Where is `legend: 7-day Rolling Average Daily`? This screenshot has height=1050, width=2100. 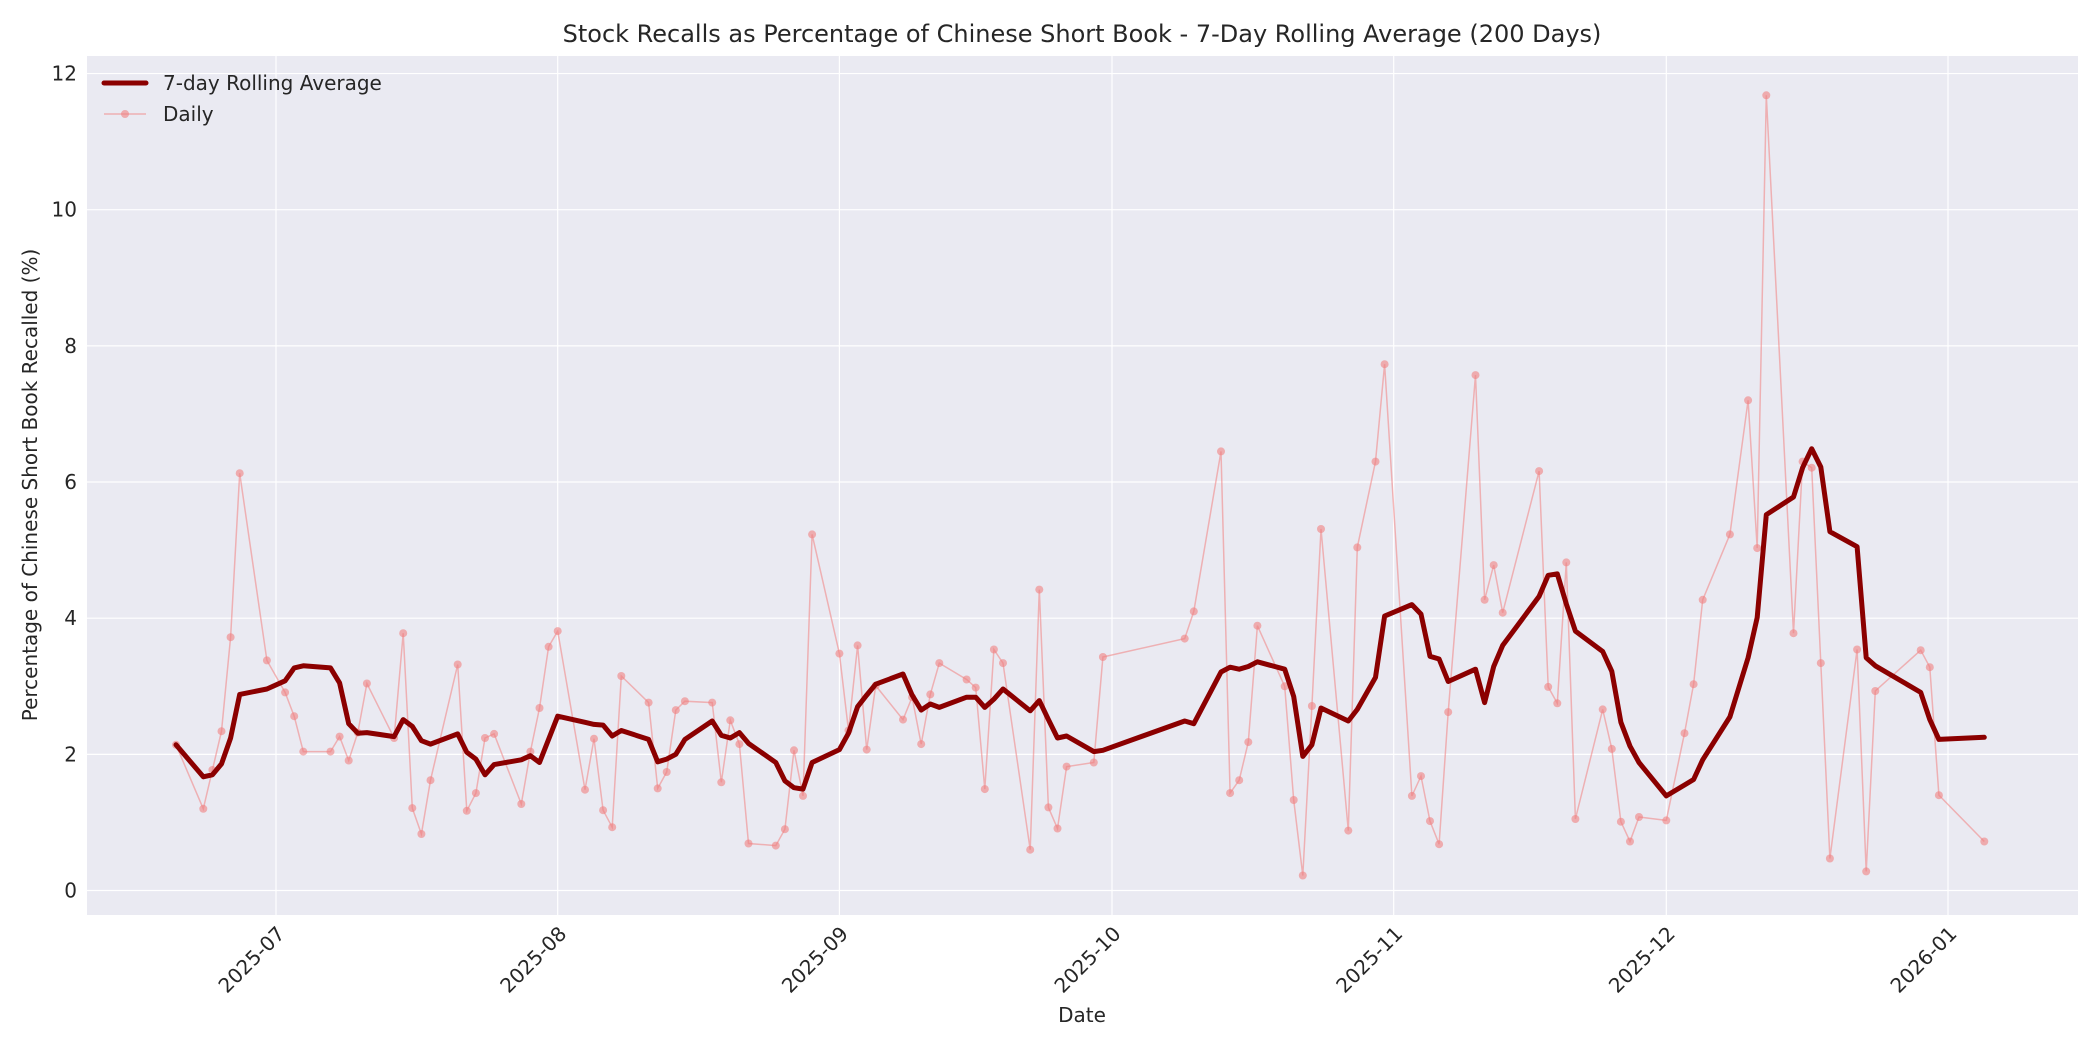
legend: 7-day Rolling Average Daily is located at coordinates (241, 98).